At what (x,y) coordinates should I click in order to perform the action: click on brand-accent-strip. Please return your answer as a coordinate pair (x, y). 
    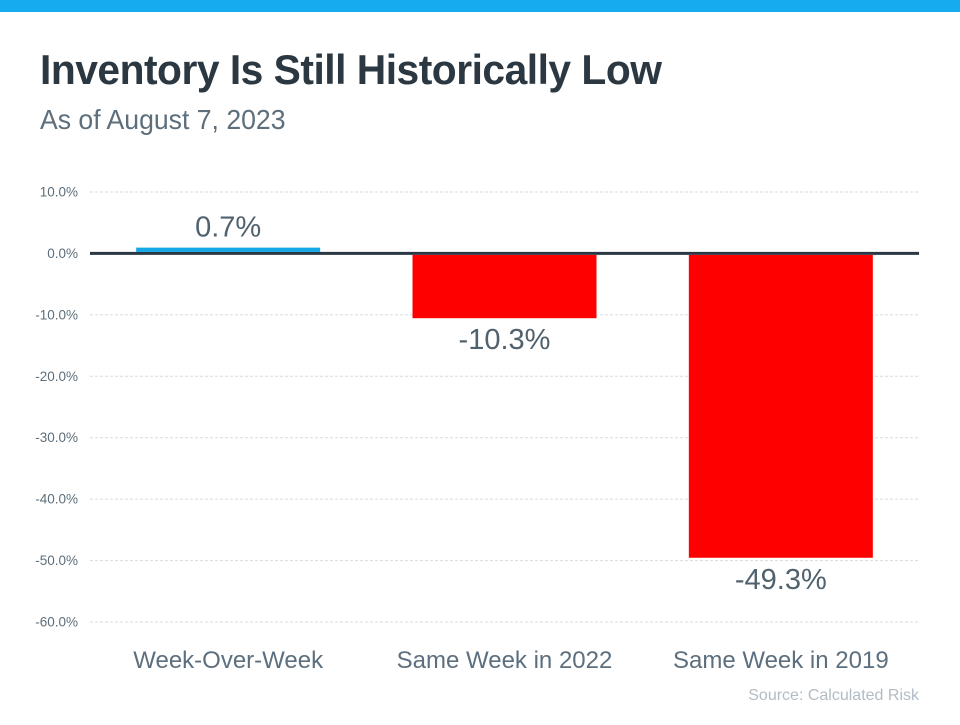
    Looking at the image, I should click on (480, 6).